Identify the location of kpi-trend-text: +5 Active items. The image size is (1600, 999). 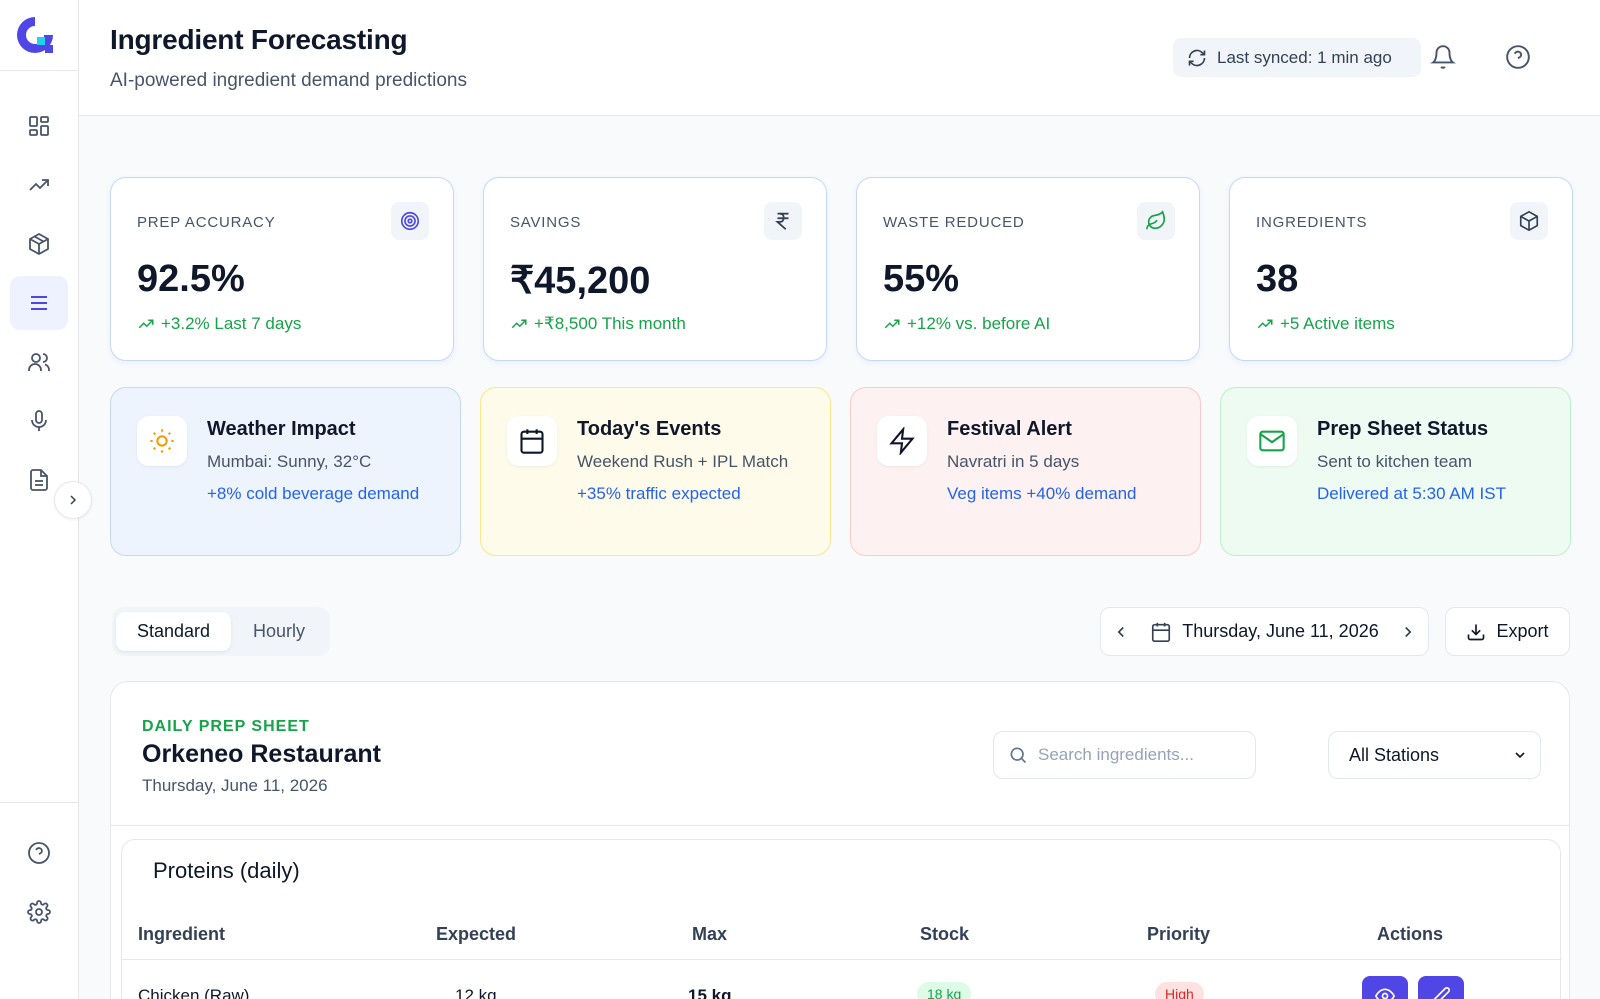
(1337, 323).